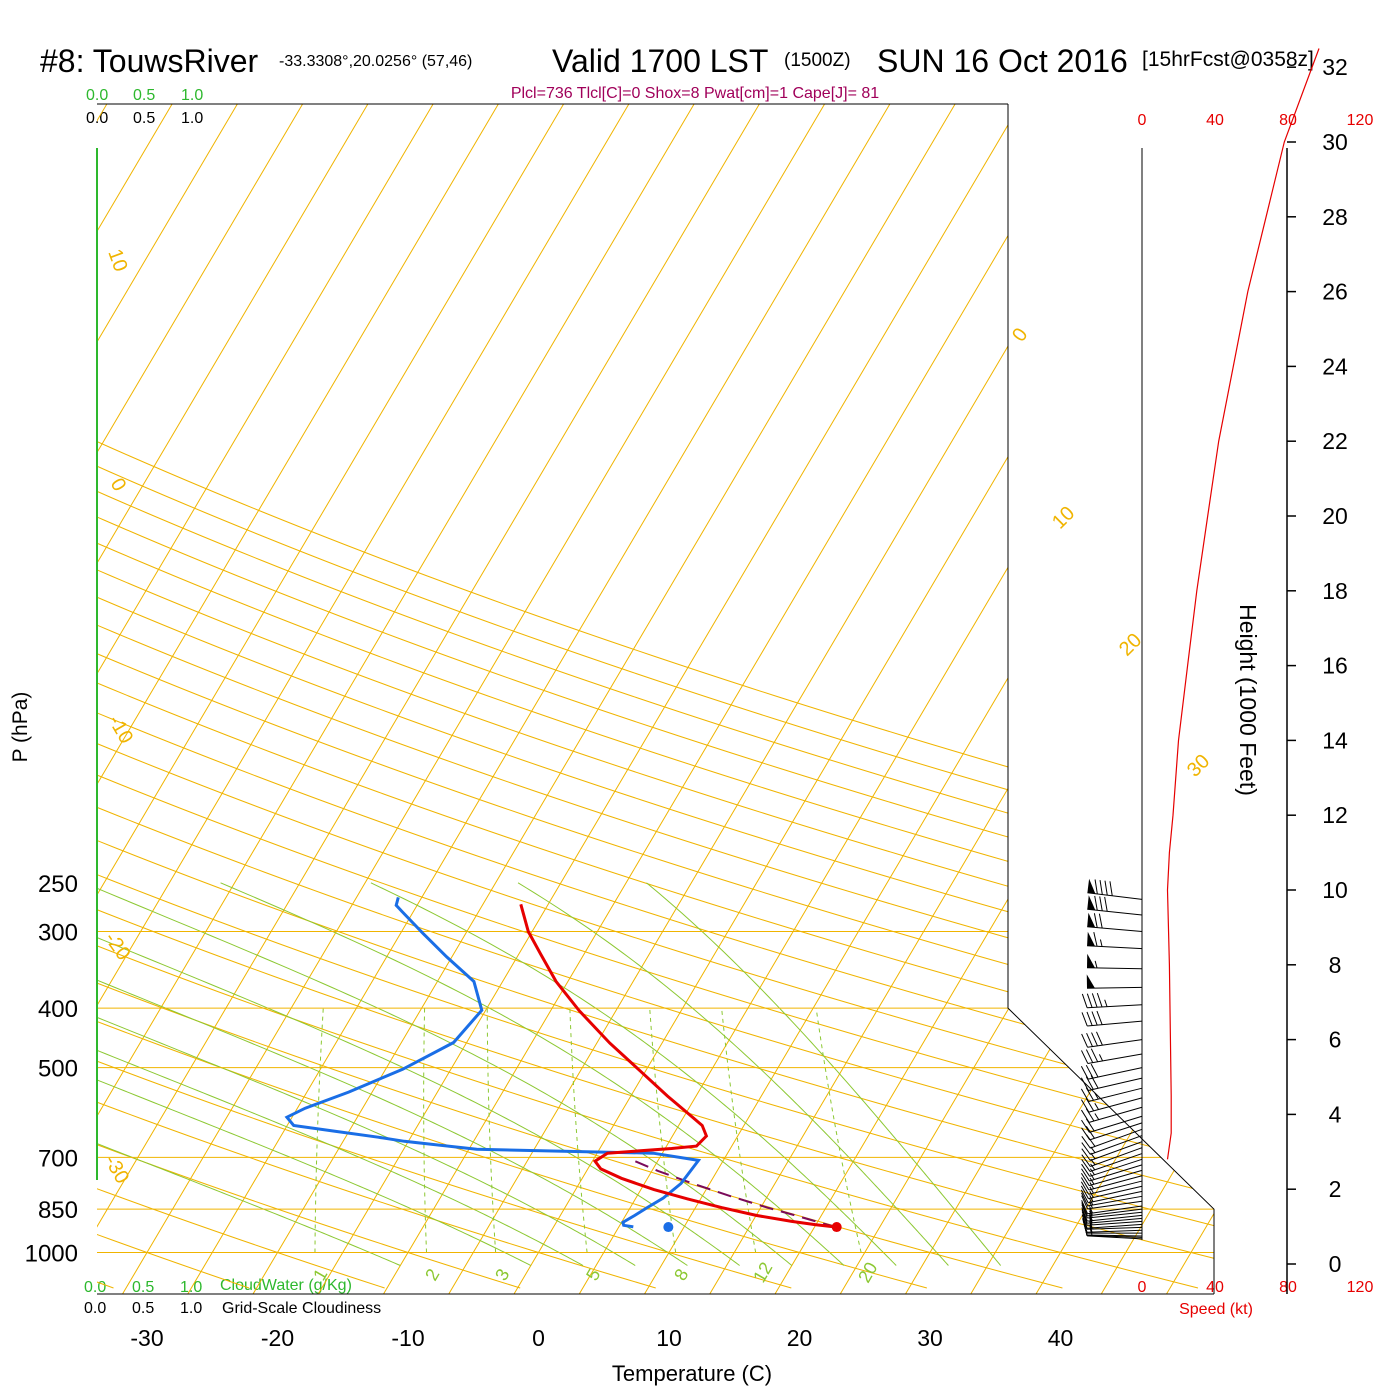 This screenshot has height=1400, width=1400. What do you see at coordinates (95, 1287) in the screenshot?
I see `cloudwater-tick-bottom-0: 0.0` at bounding box center [95, 1287].